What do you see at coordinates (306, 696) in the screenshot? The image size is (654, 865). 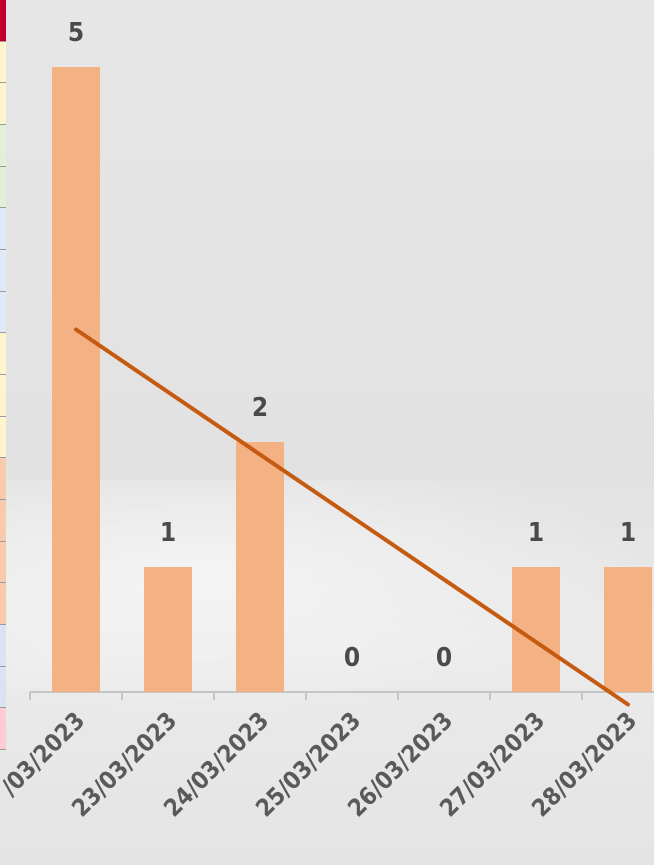 I see `x-axis-ticks` at bounding box center [306, 696].